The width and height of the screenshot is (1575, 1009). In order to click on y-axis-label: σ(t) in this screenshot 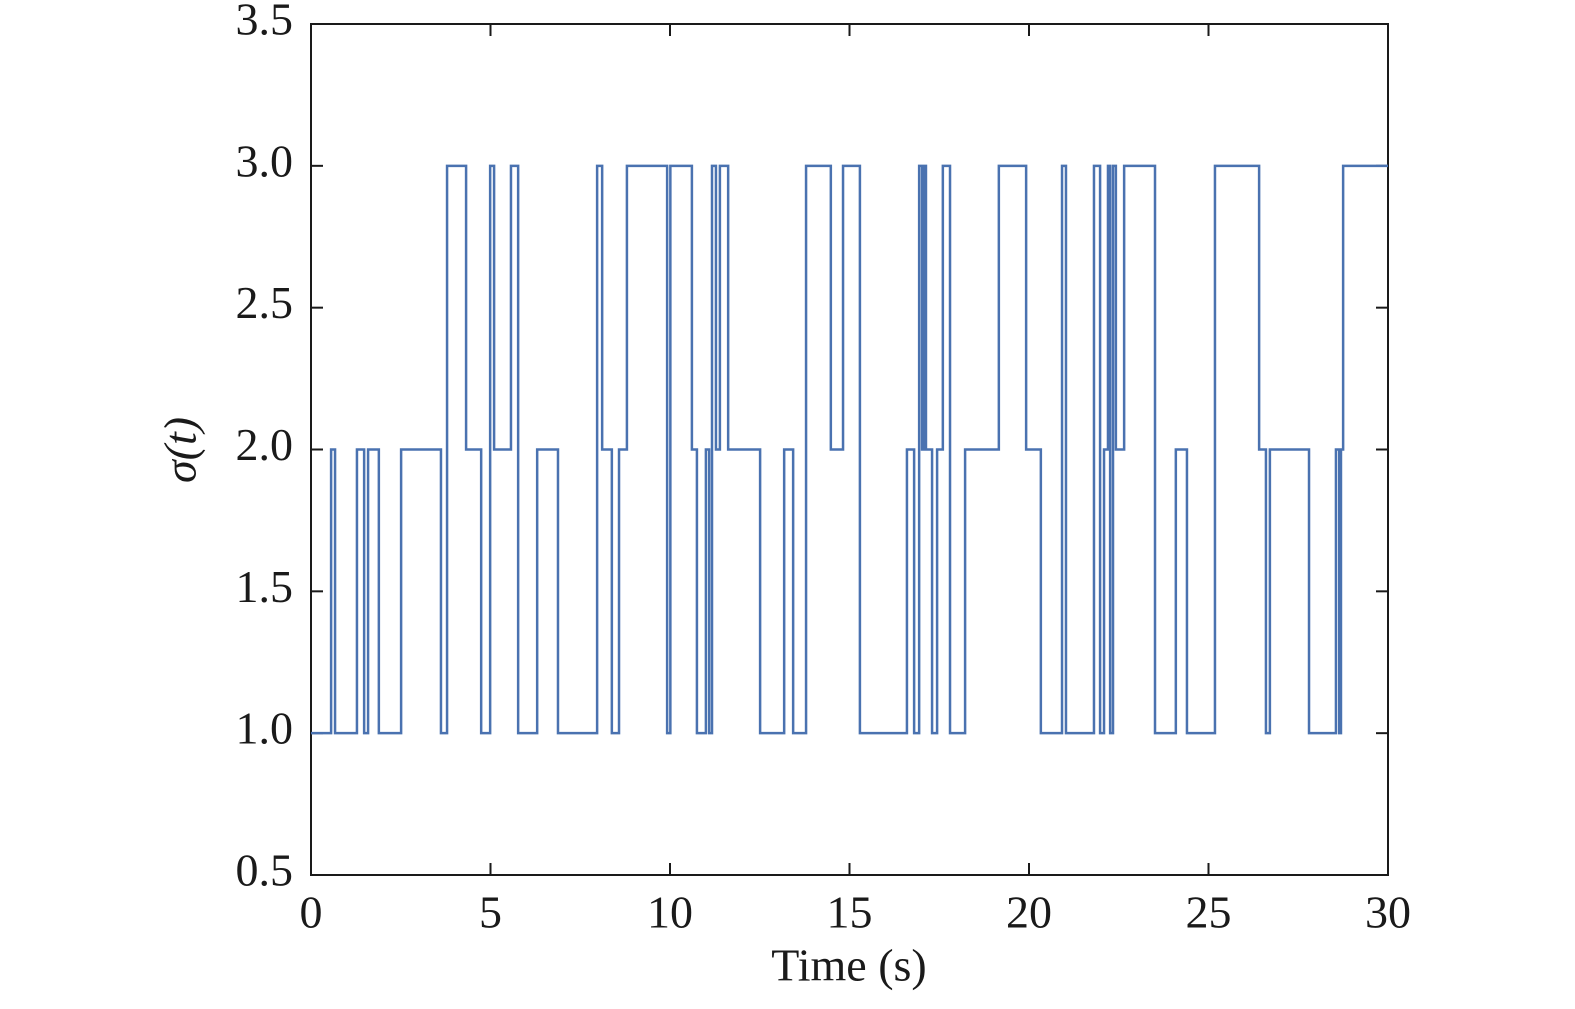, I will do `click(180, 450)`.